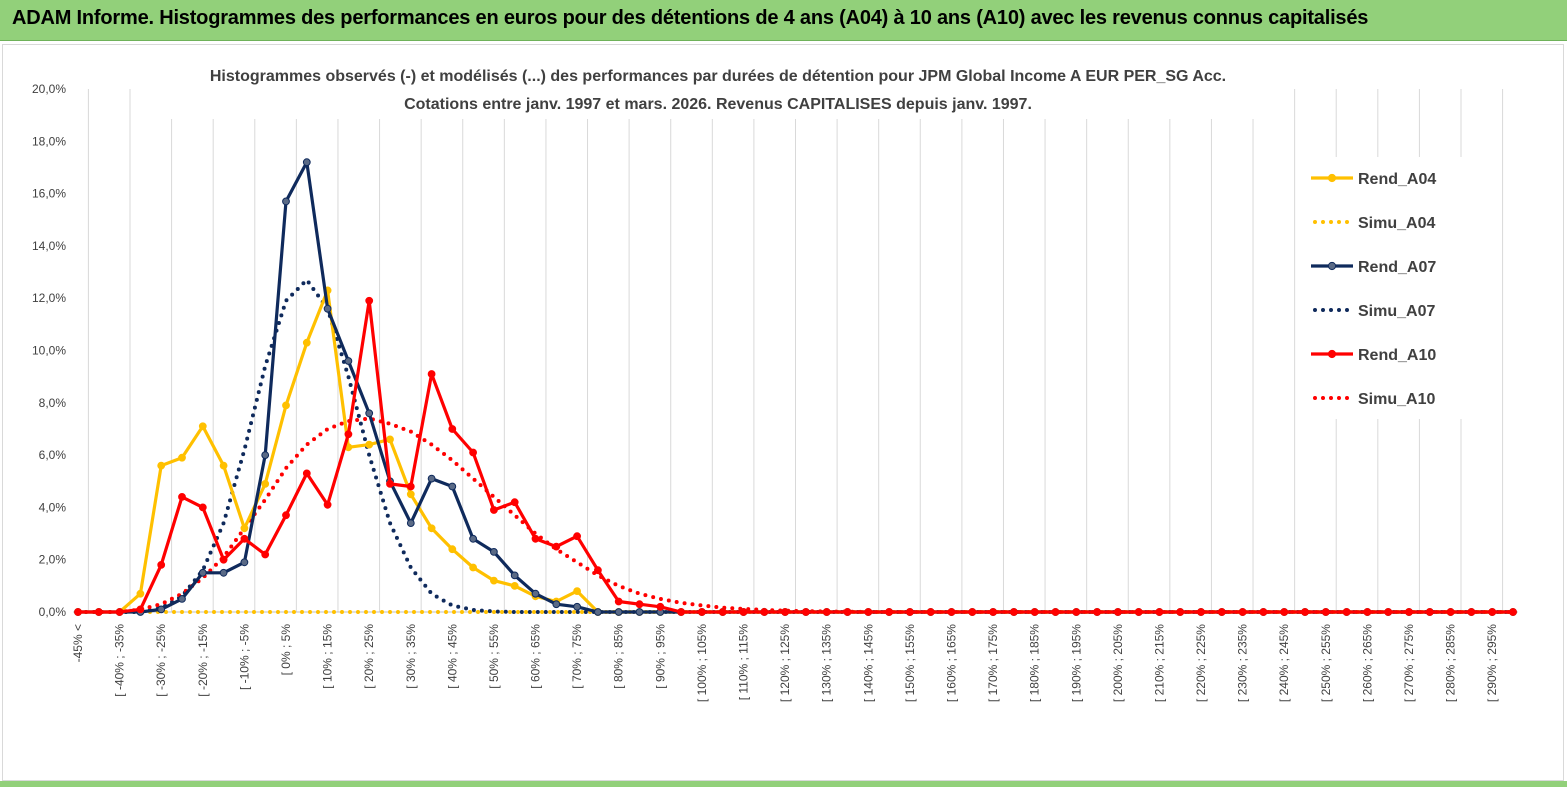  I want to click on y-tick-label: 4,0%, so click(53, 507).